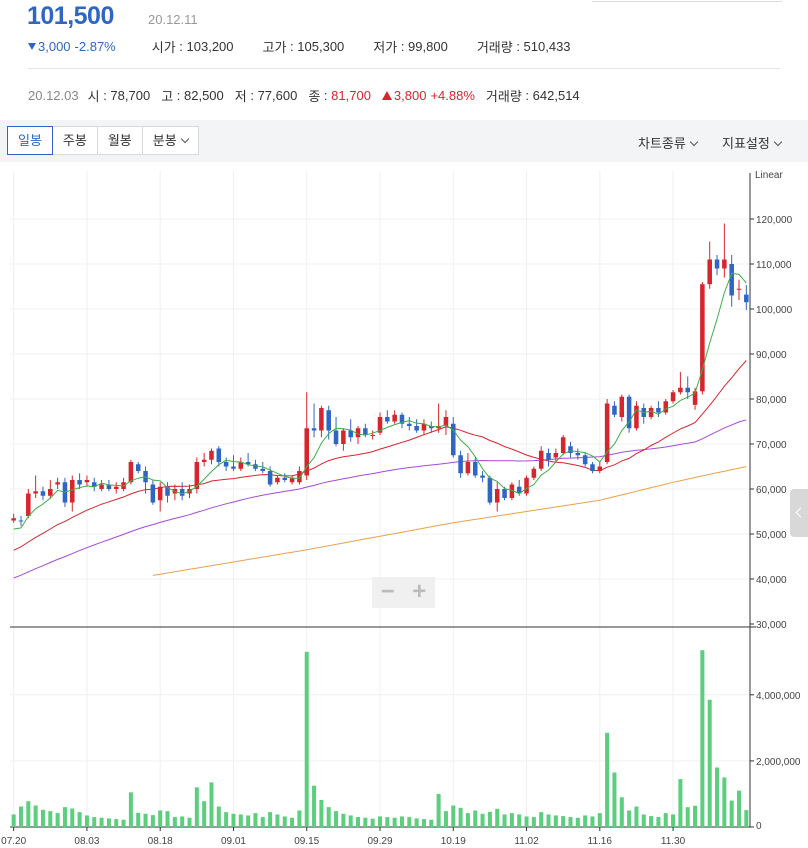 This screenshot has height=848, width=808. I want to click on price-tick-label: 40,000, so click(771, 580).